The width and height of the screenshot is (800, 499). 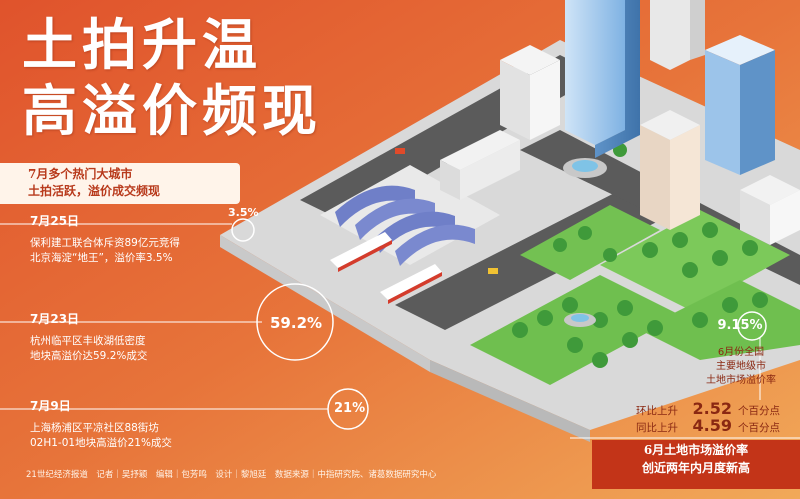 I want to click on yoy-unit: 个百分点, so click(x=759, y=428).